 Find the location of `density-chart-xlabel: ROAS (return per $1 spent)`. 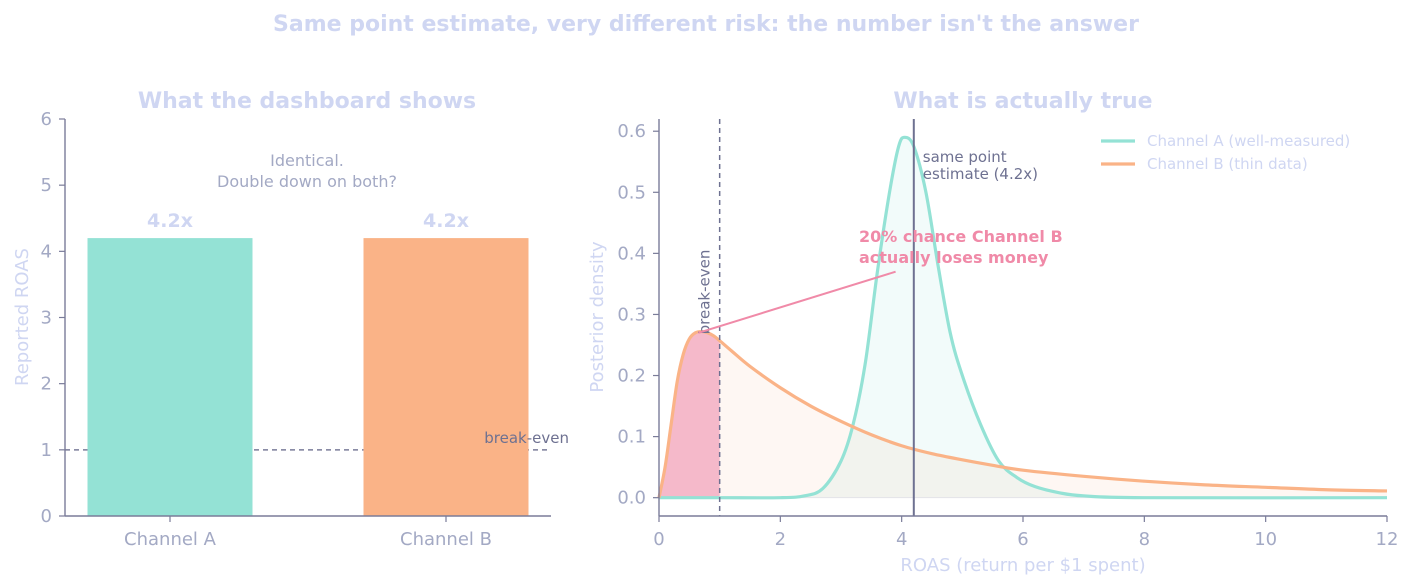

density-chart-xlabel: ROAS (return per $1 spent) is located at coordinates (1022, 565).